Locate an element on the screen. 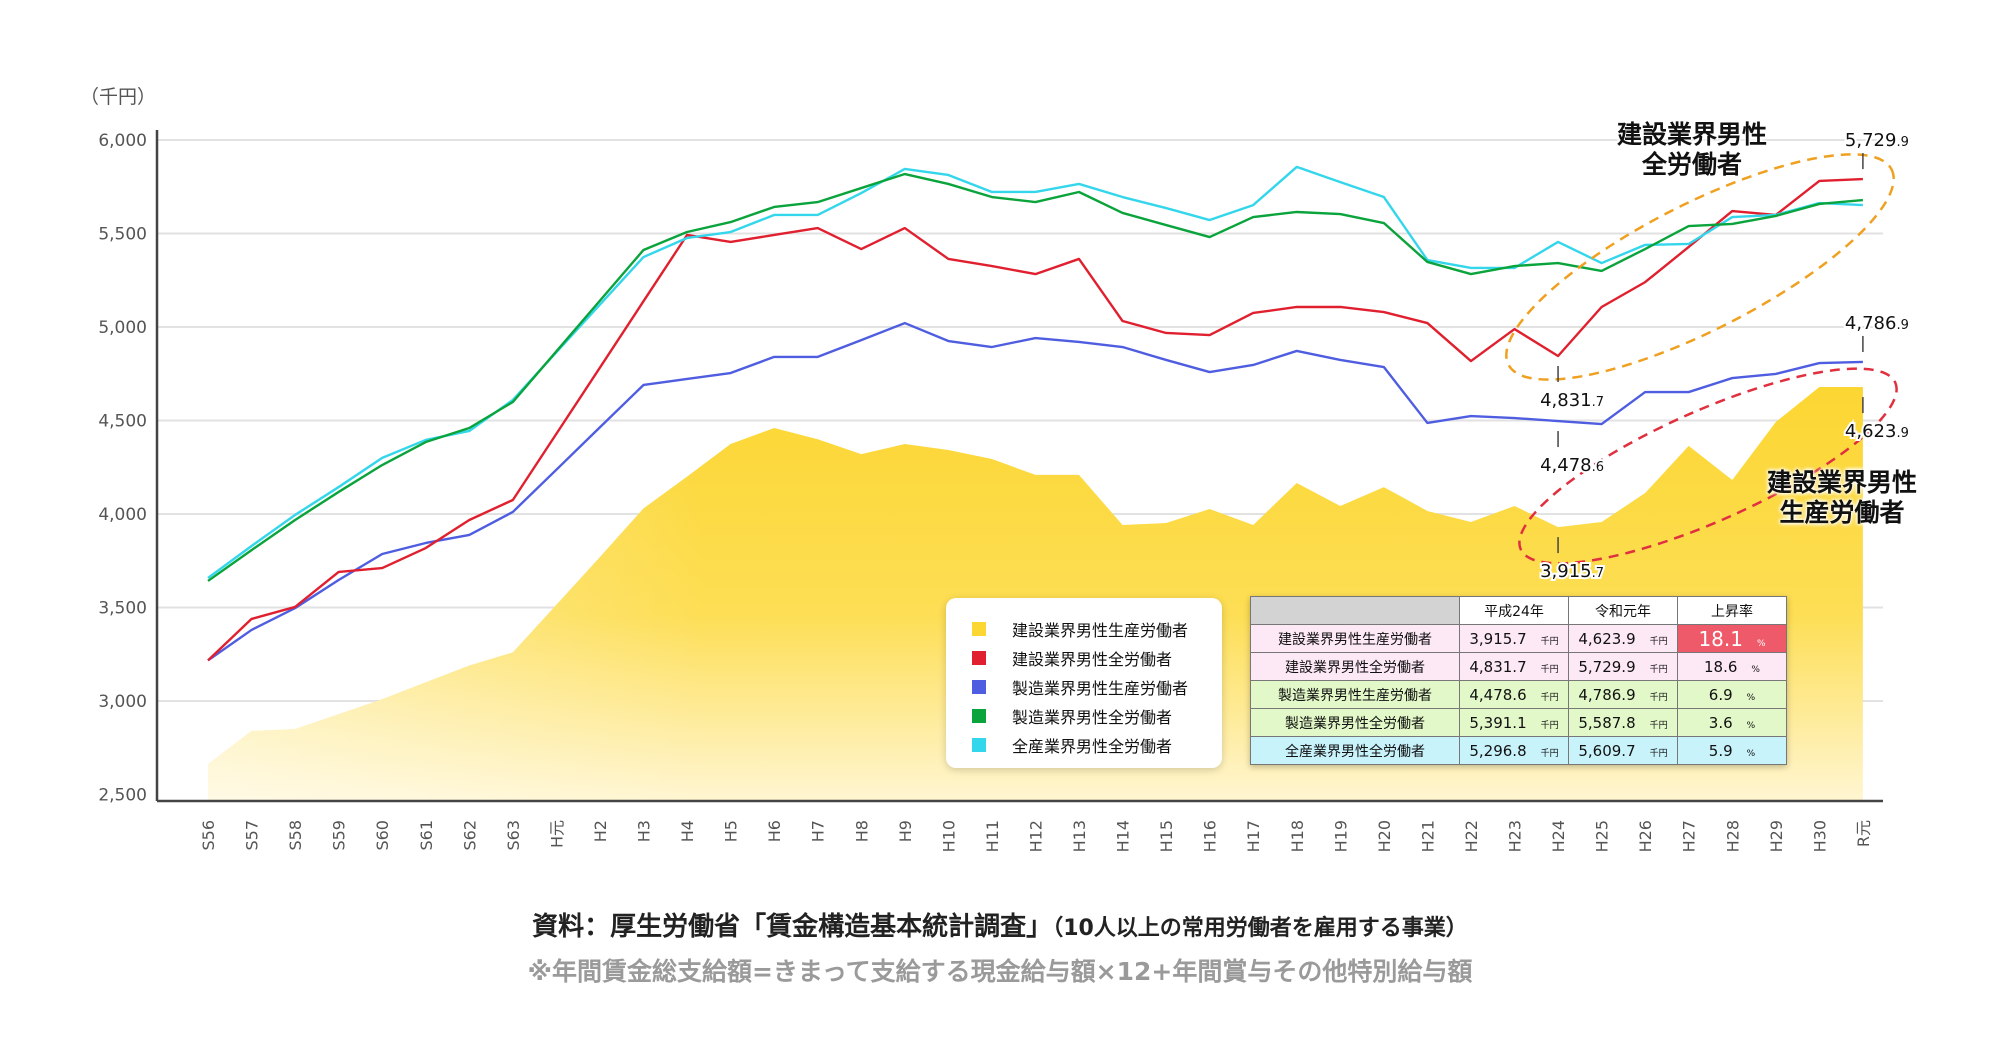  rate-value-highlighted: 18.1% is located at coordinates (1732, 638).